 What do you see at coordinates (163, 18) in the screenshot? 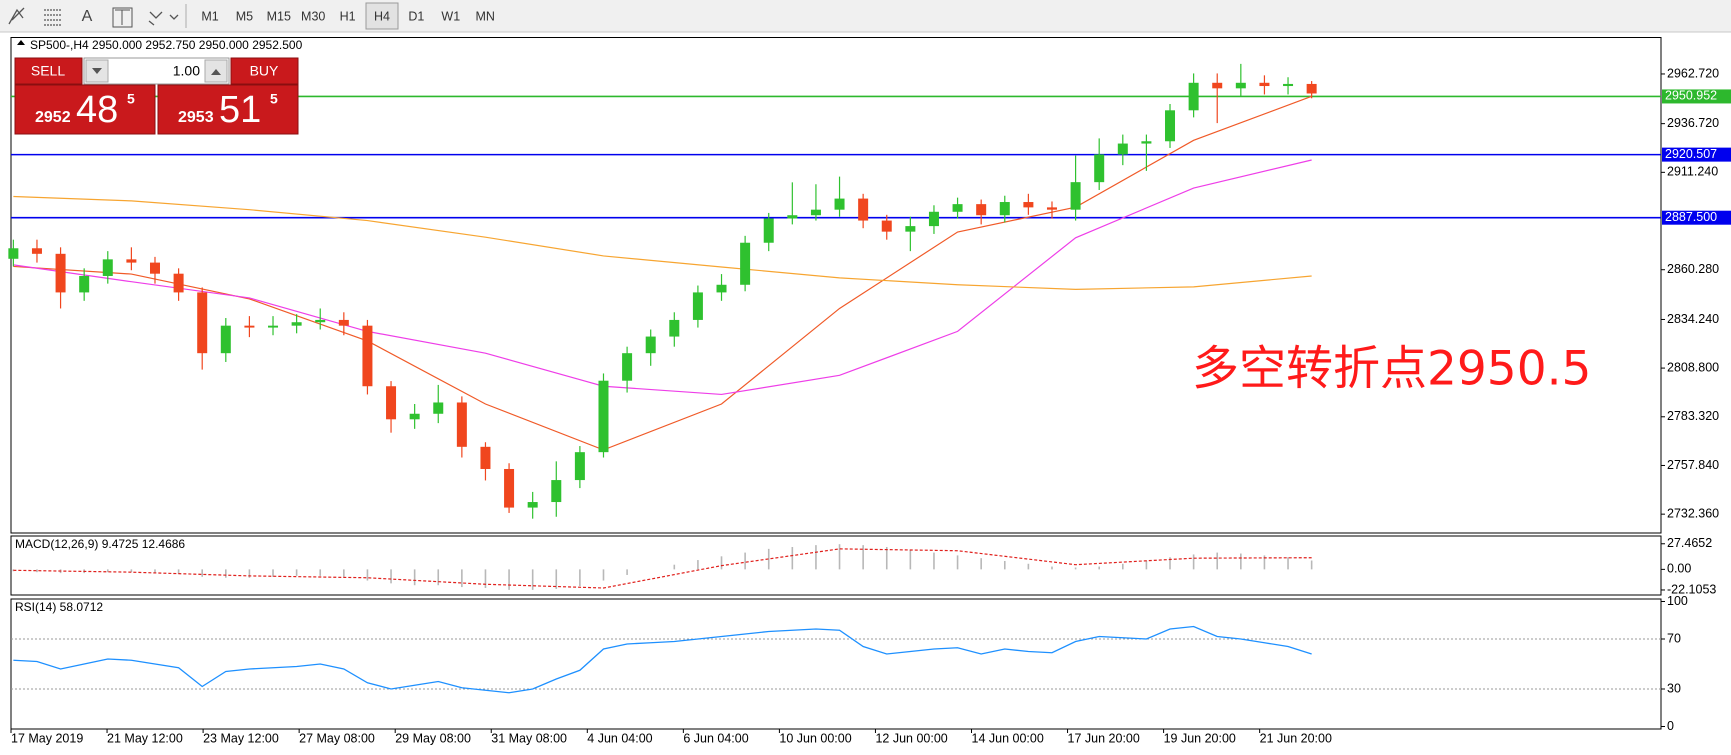
I see `icon-arrows` at bounding box center [163, 18].